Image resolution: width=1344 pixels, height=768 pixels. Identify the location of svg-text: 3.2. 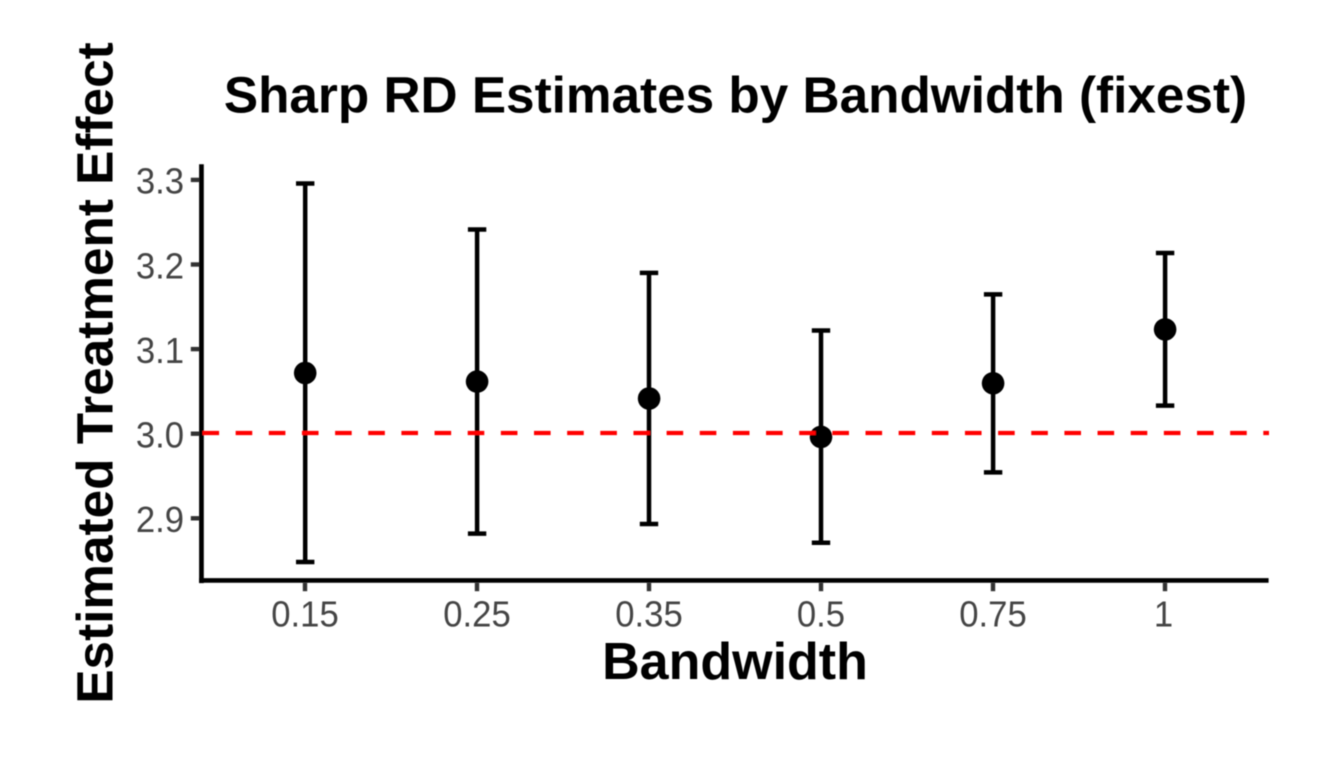
(160, 265).